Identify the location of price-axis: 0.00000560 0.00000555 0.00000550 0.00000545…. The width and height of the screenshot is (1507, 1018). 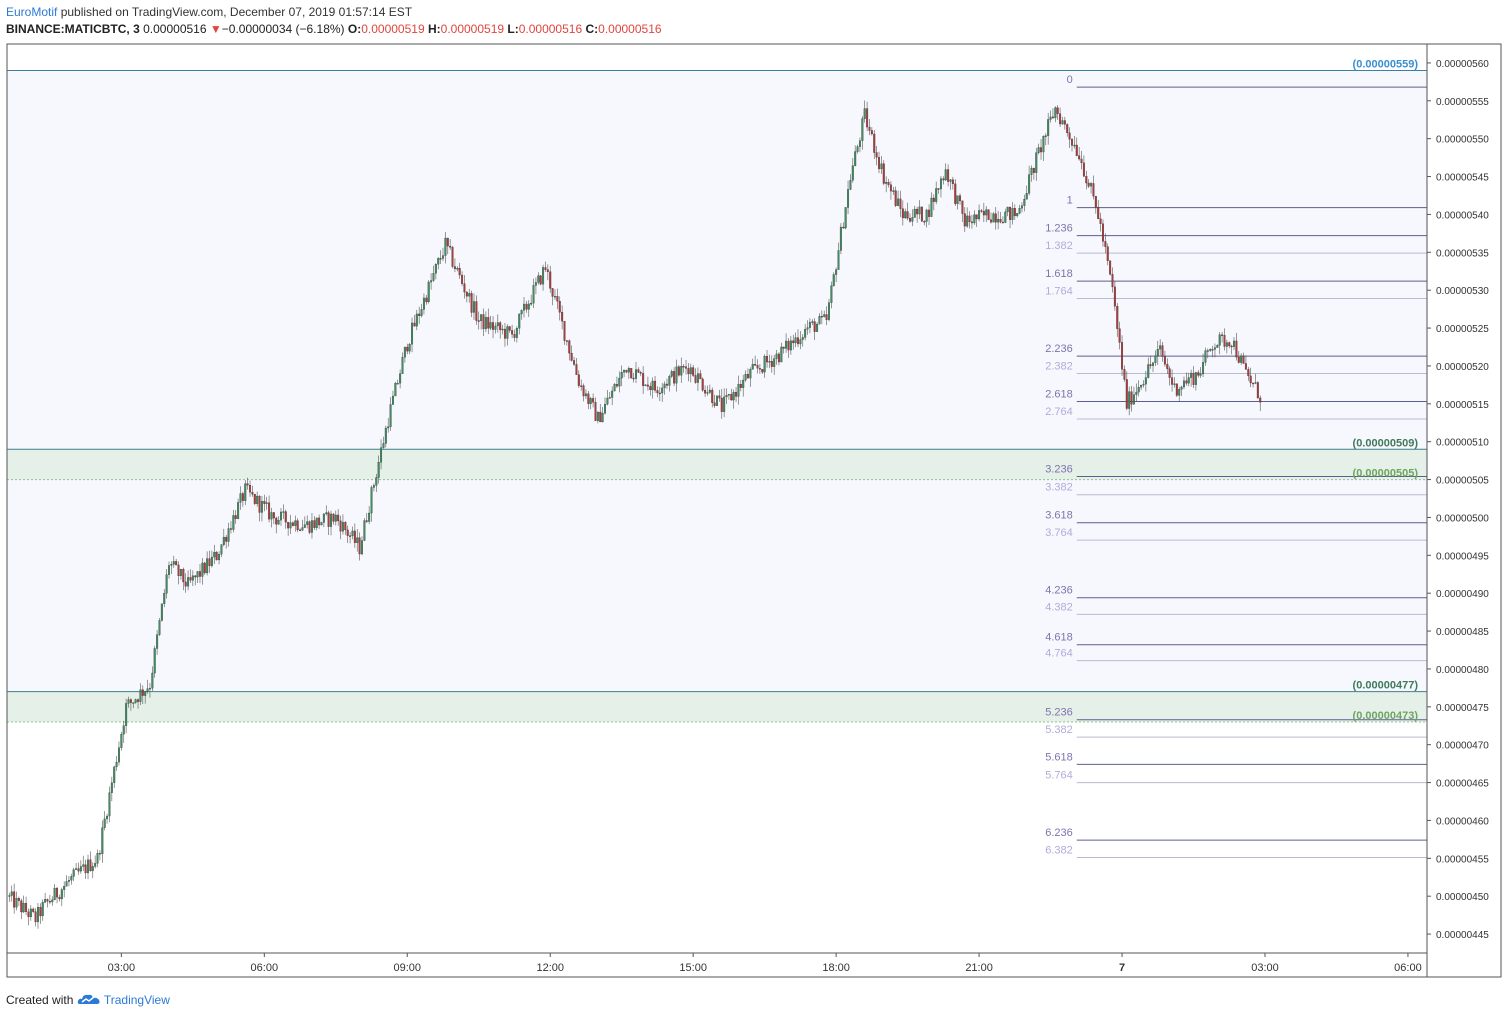
(1458, 500).